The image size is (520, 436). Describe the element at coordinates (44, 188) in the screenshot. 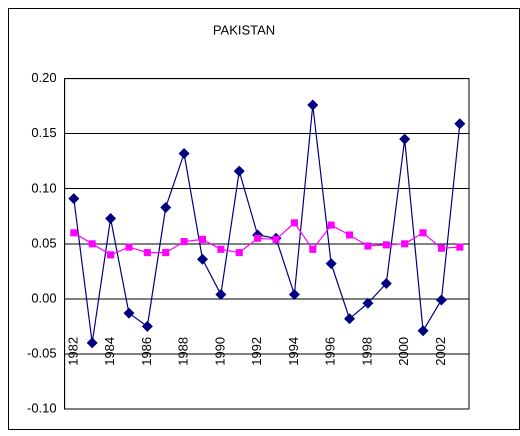

I see `y-tick-label: 0.10` at that location.